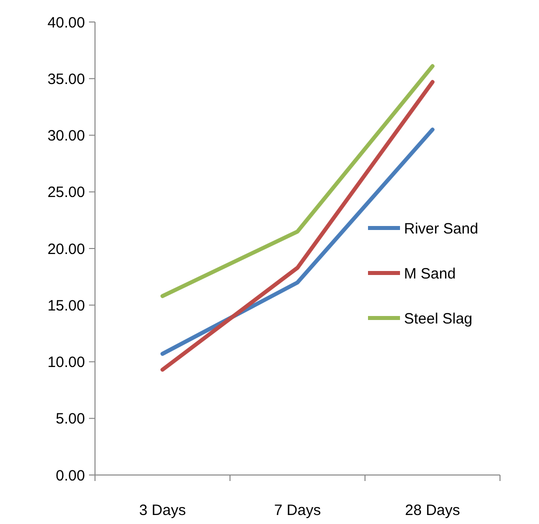 This screenshot has width=539, height=524. I want to click on y-tick-label: 30.00, so click(66, 136).